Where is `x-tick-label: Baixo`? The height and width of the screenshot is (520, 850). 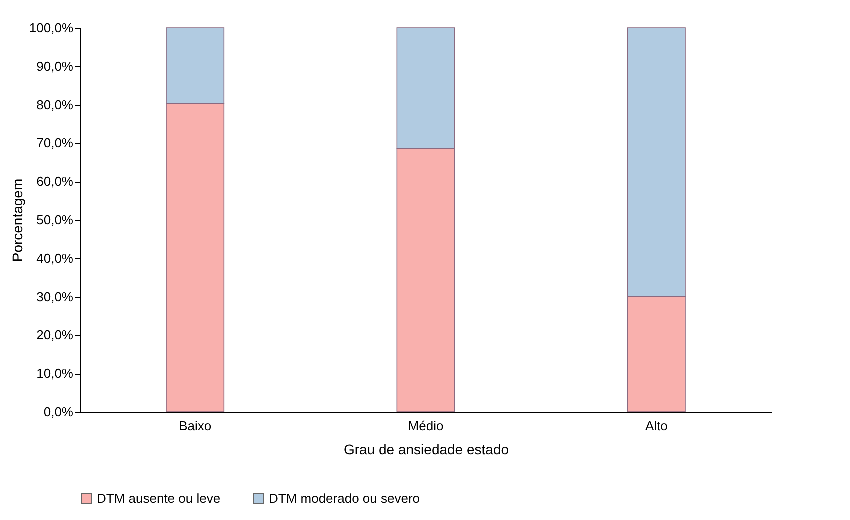
x-tick-label: Baixo is located at coordinates (195, 426).